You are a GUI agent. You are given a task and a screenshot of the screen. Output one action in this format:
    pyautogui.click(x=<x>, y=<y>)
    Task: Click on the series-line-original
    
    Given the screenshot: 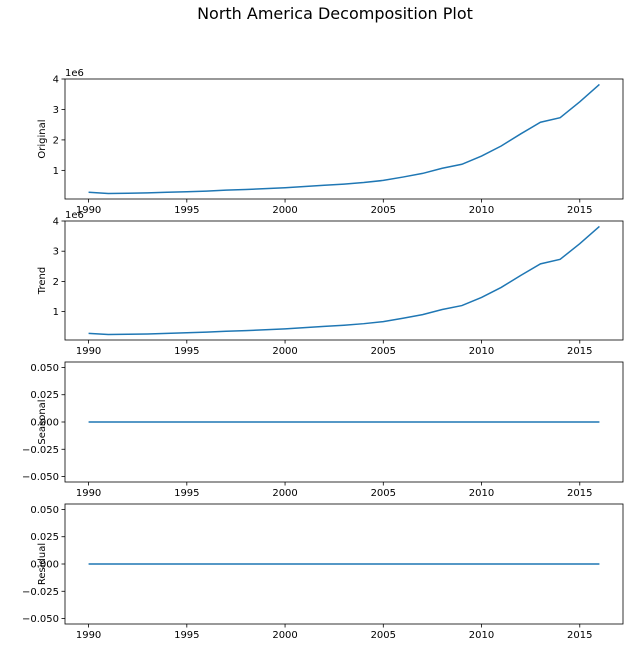 What is the action you would take?
    pyautogui.click(x=344, y=139)
    